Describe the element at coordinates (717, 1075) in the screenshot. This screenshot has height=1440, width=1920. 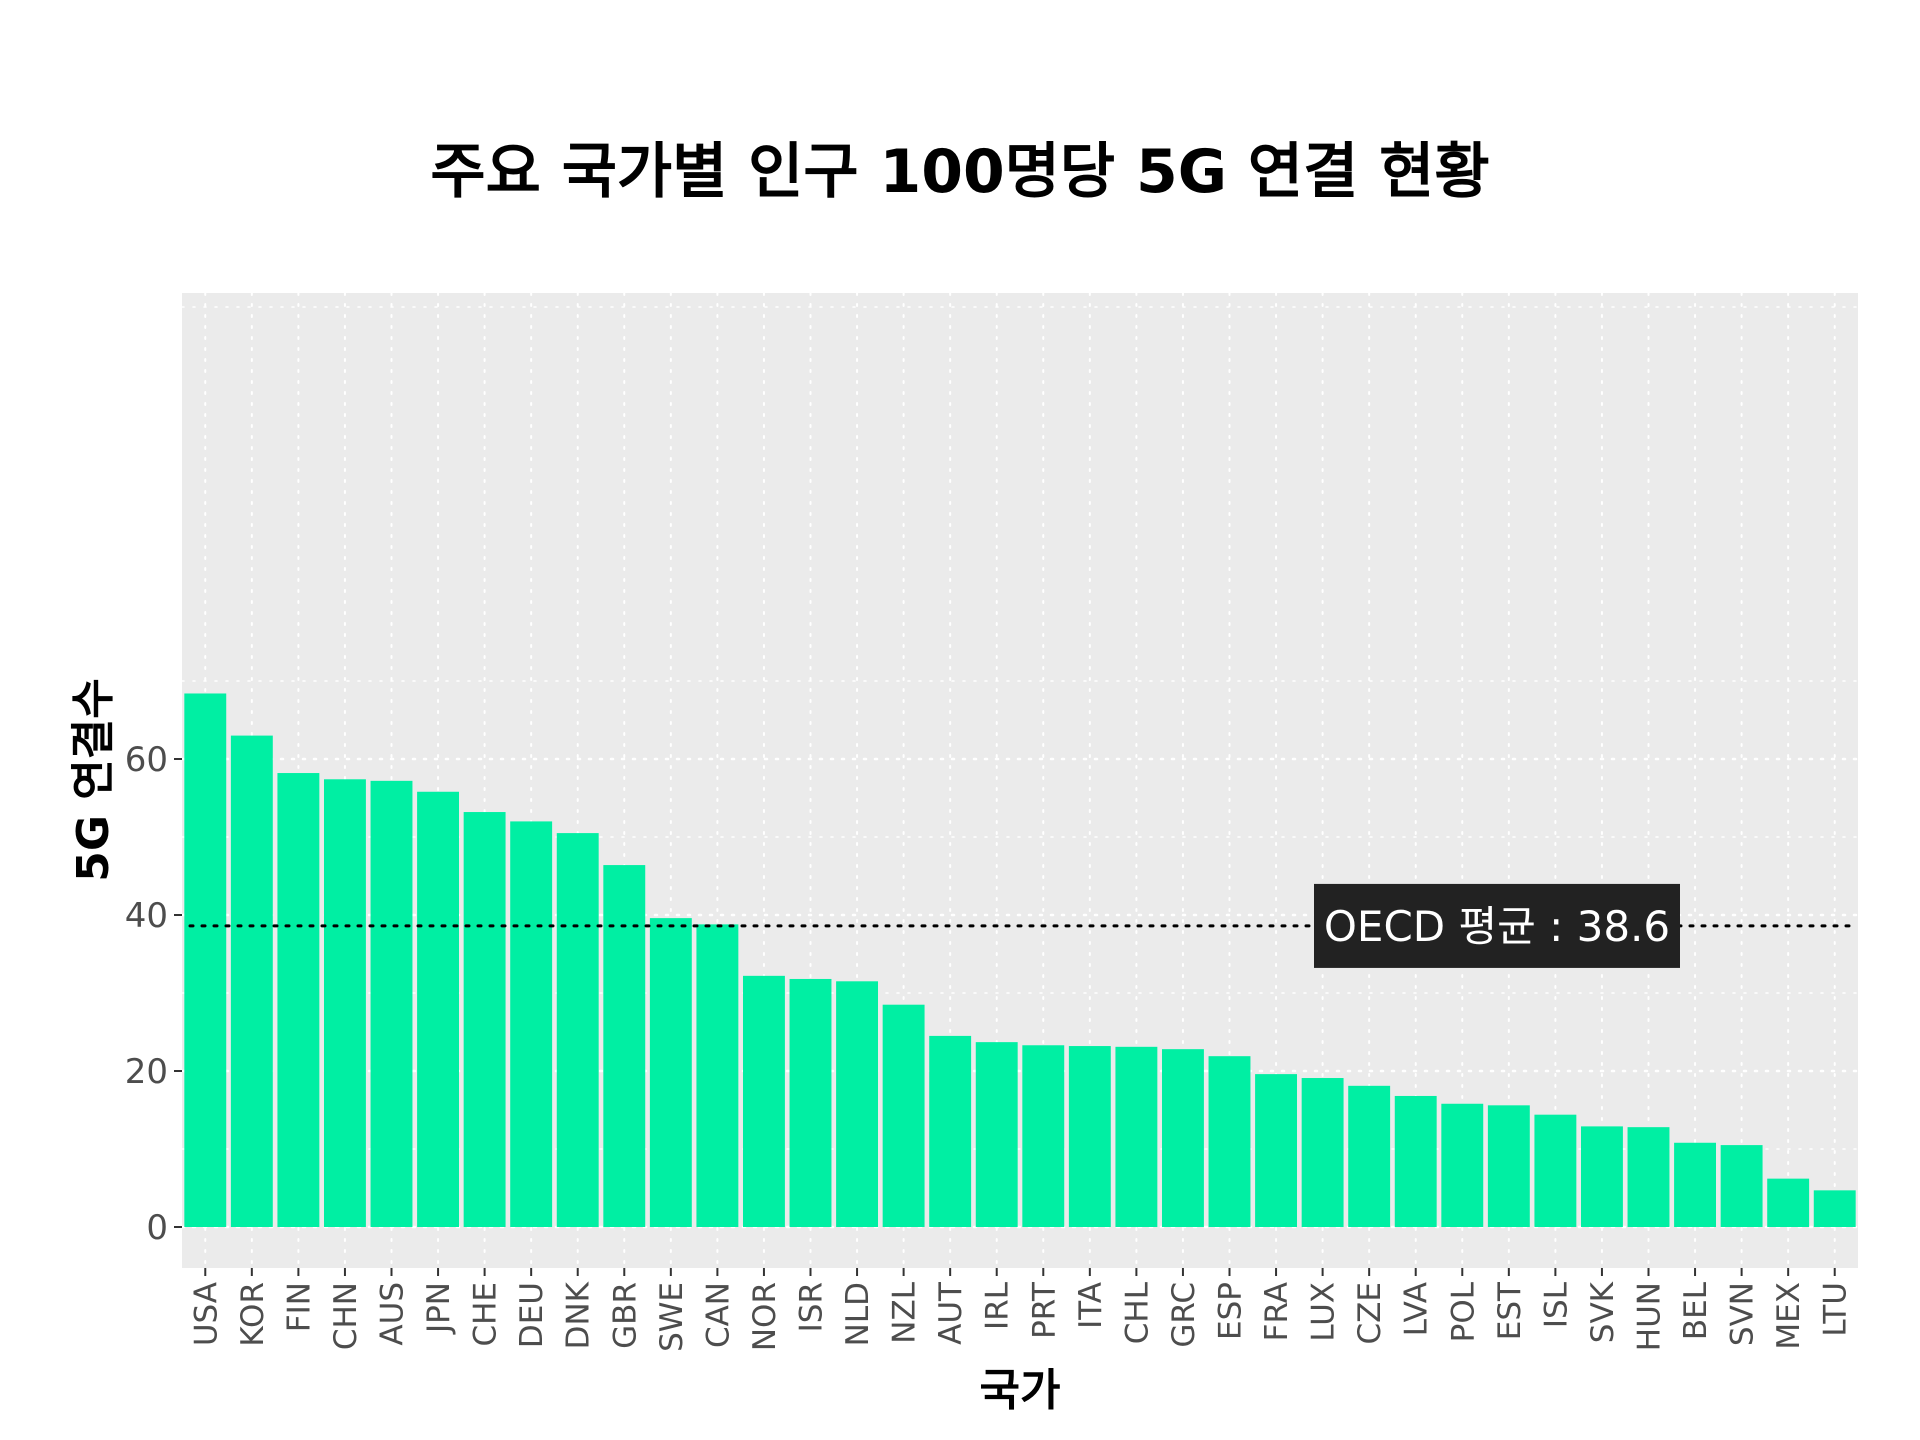
I see `bar-can` at that location.